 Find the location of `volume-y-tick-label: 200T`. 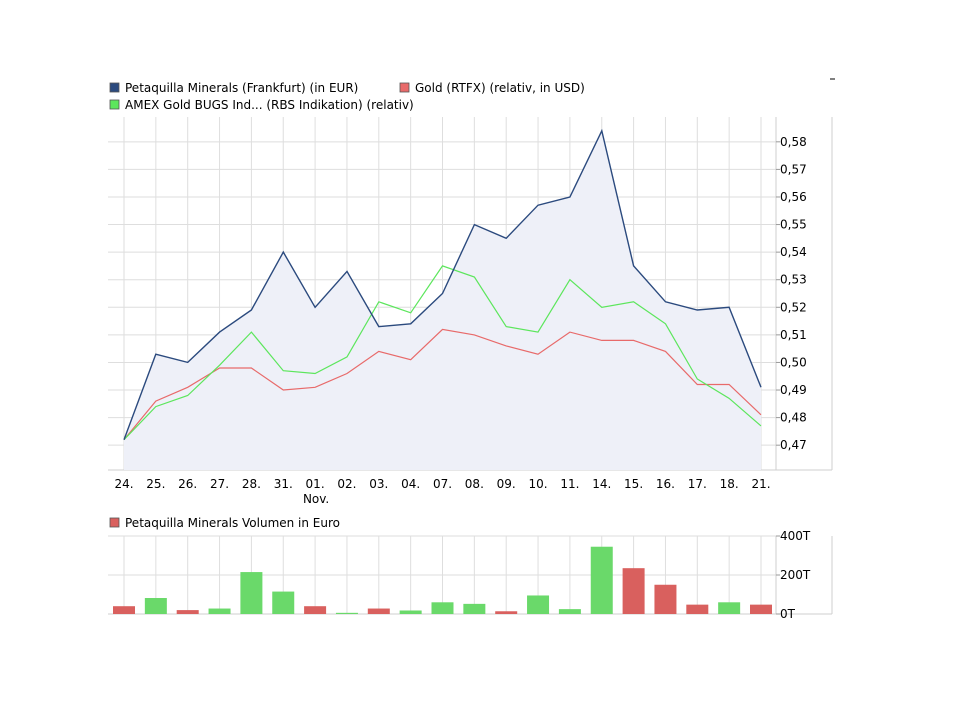

volume-y-tick-label: 200T is located at coordinates (795, 575).